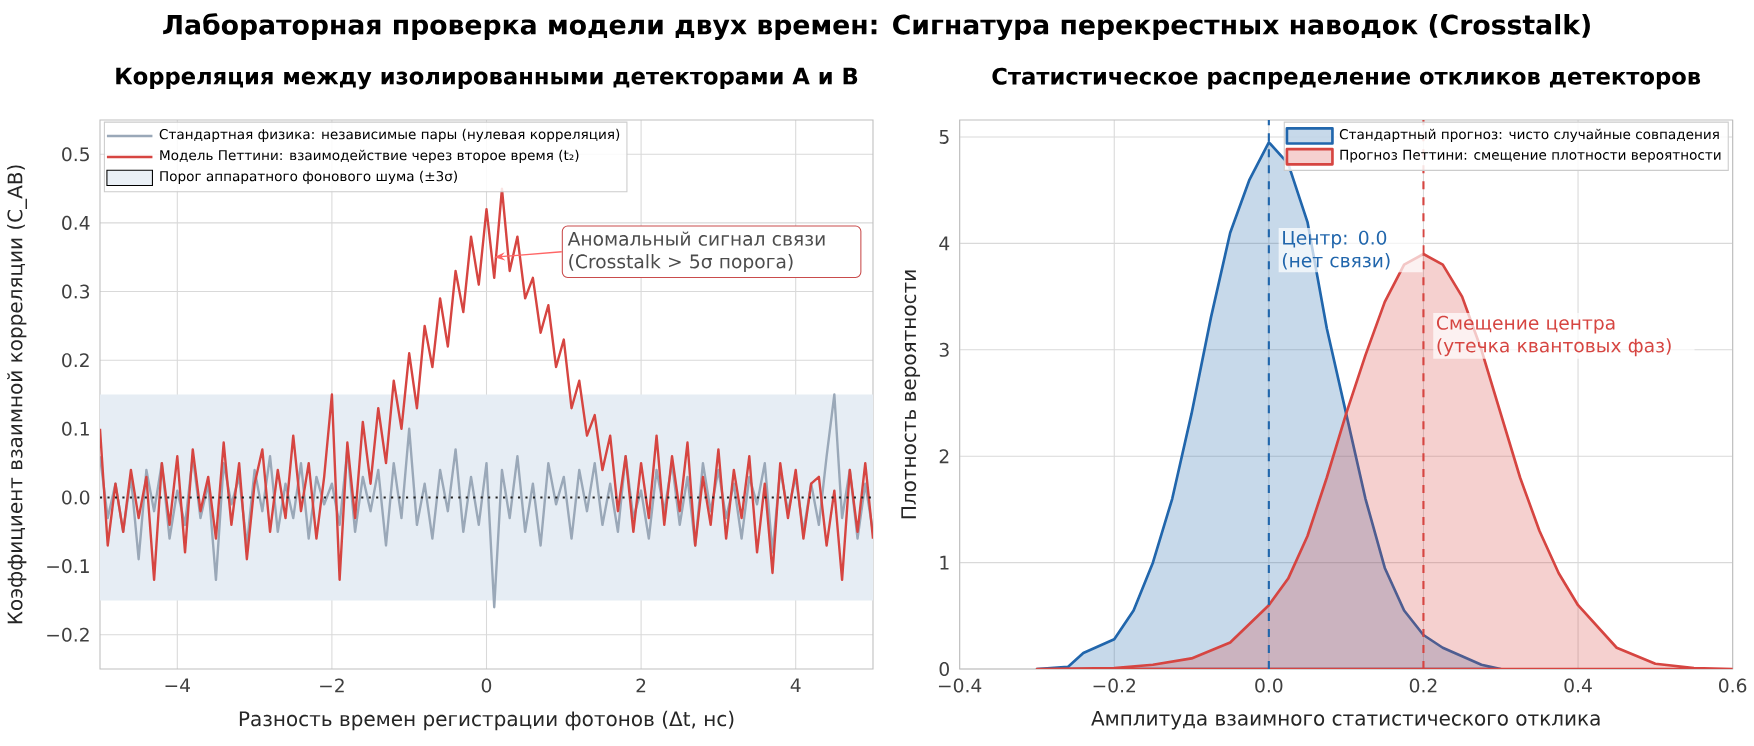 The height and width of the screenshot is (746, 1754). What do you see at coordinates (641, 685) in the screenshot?
I see `x-tick-label: 2` at bounding box center [641, 685].